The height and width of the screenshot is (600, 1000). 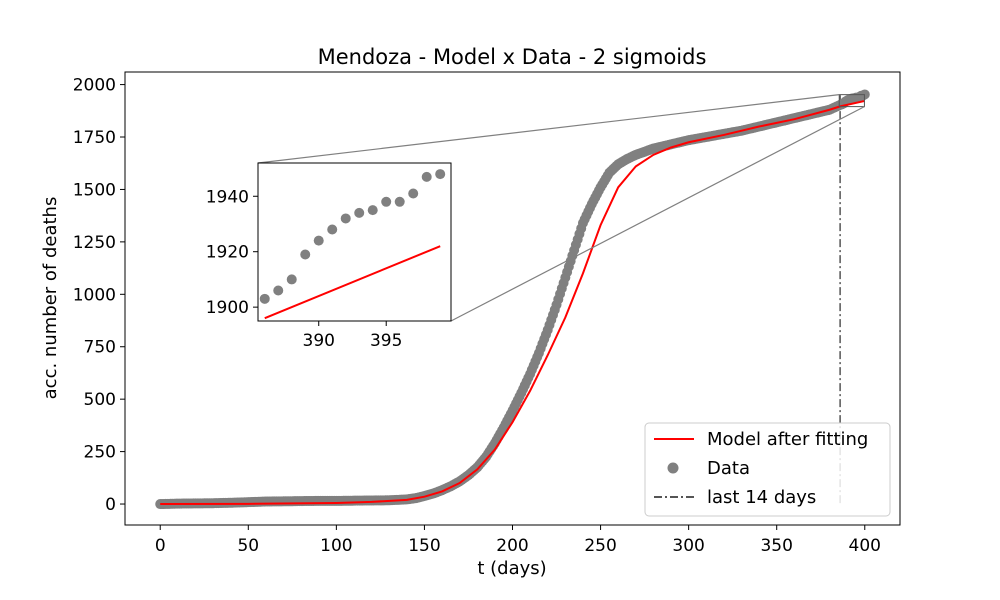 What do you see at coordinates (386, 341) in the screenshot?
I see `inset-x-tick-label: 395` at bounding box center [386, 341].